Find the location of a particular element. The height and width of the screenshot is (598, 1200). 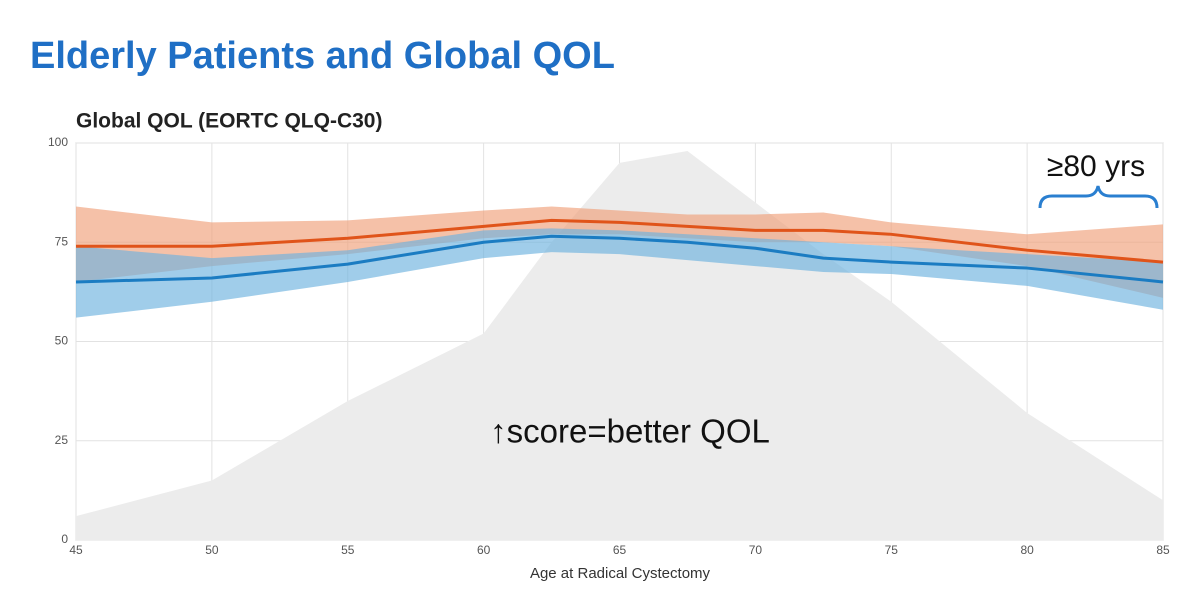

annotation: ≥80 yrs is located at coordinates (1096, 166).